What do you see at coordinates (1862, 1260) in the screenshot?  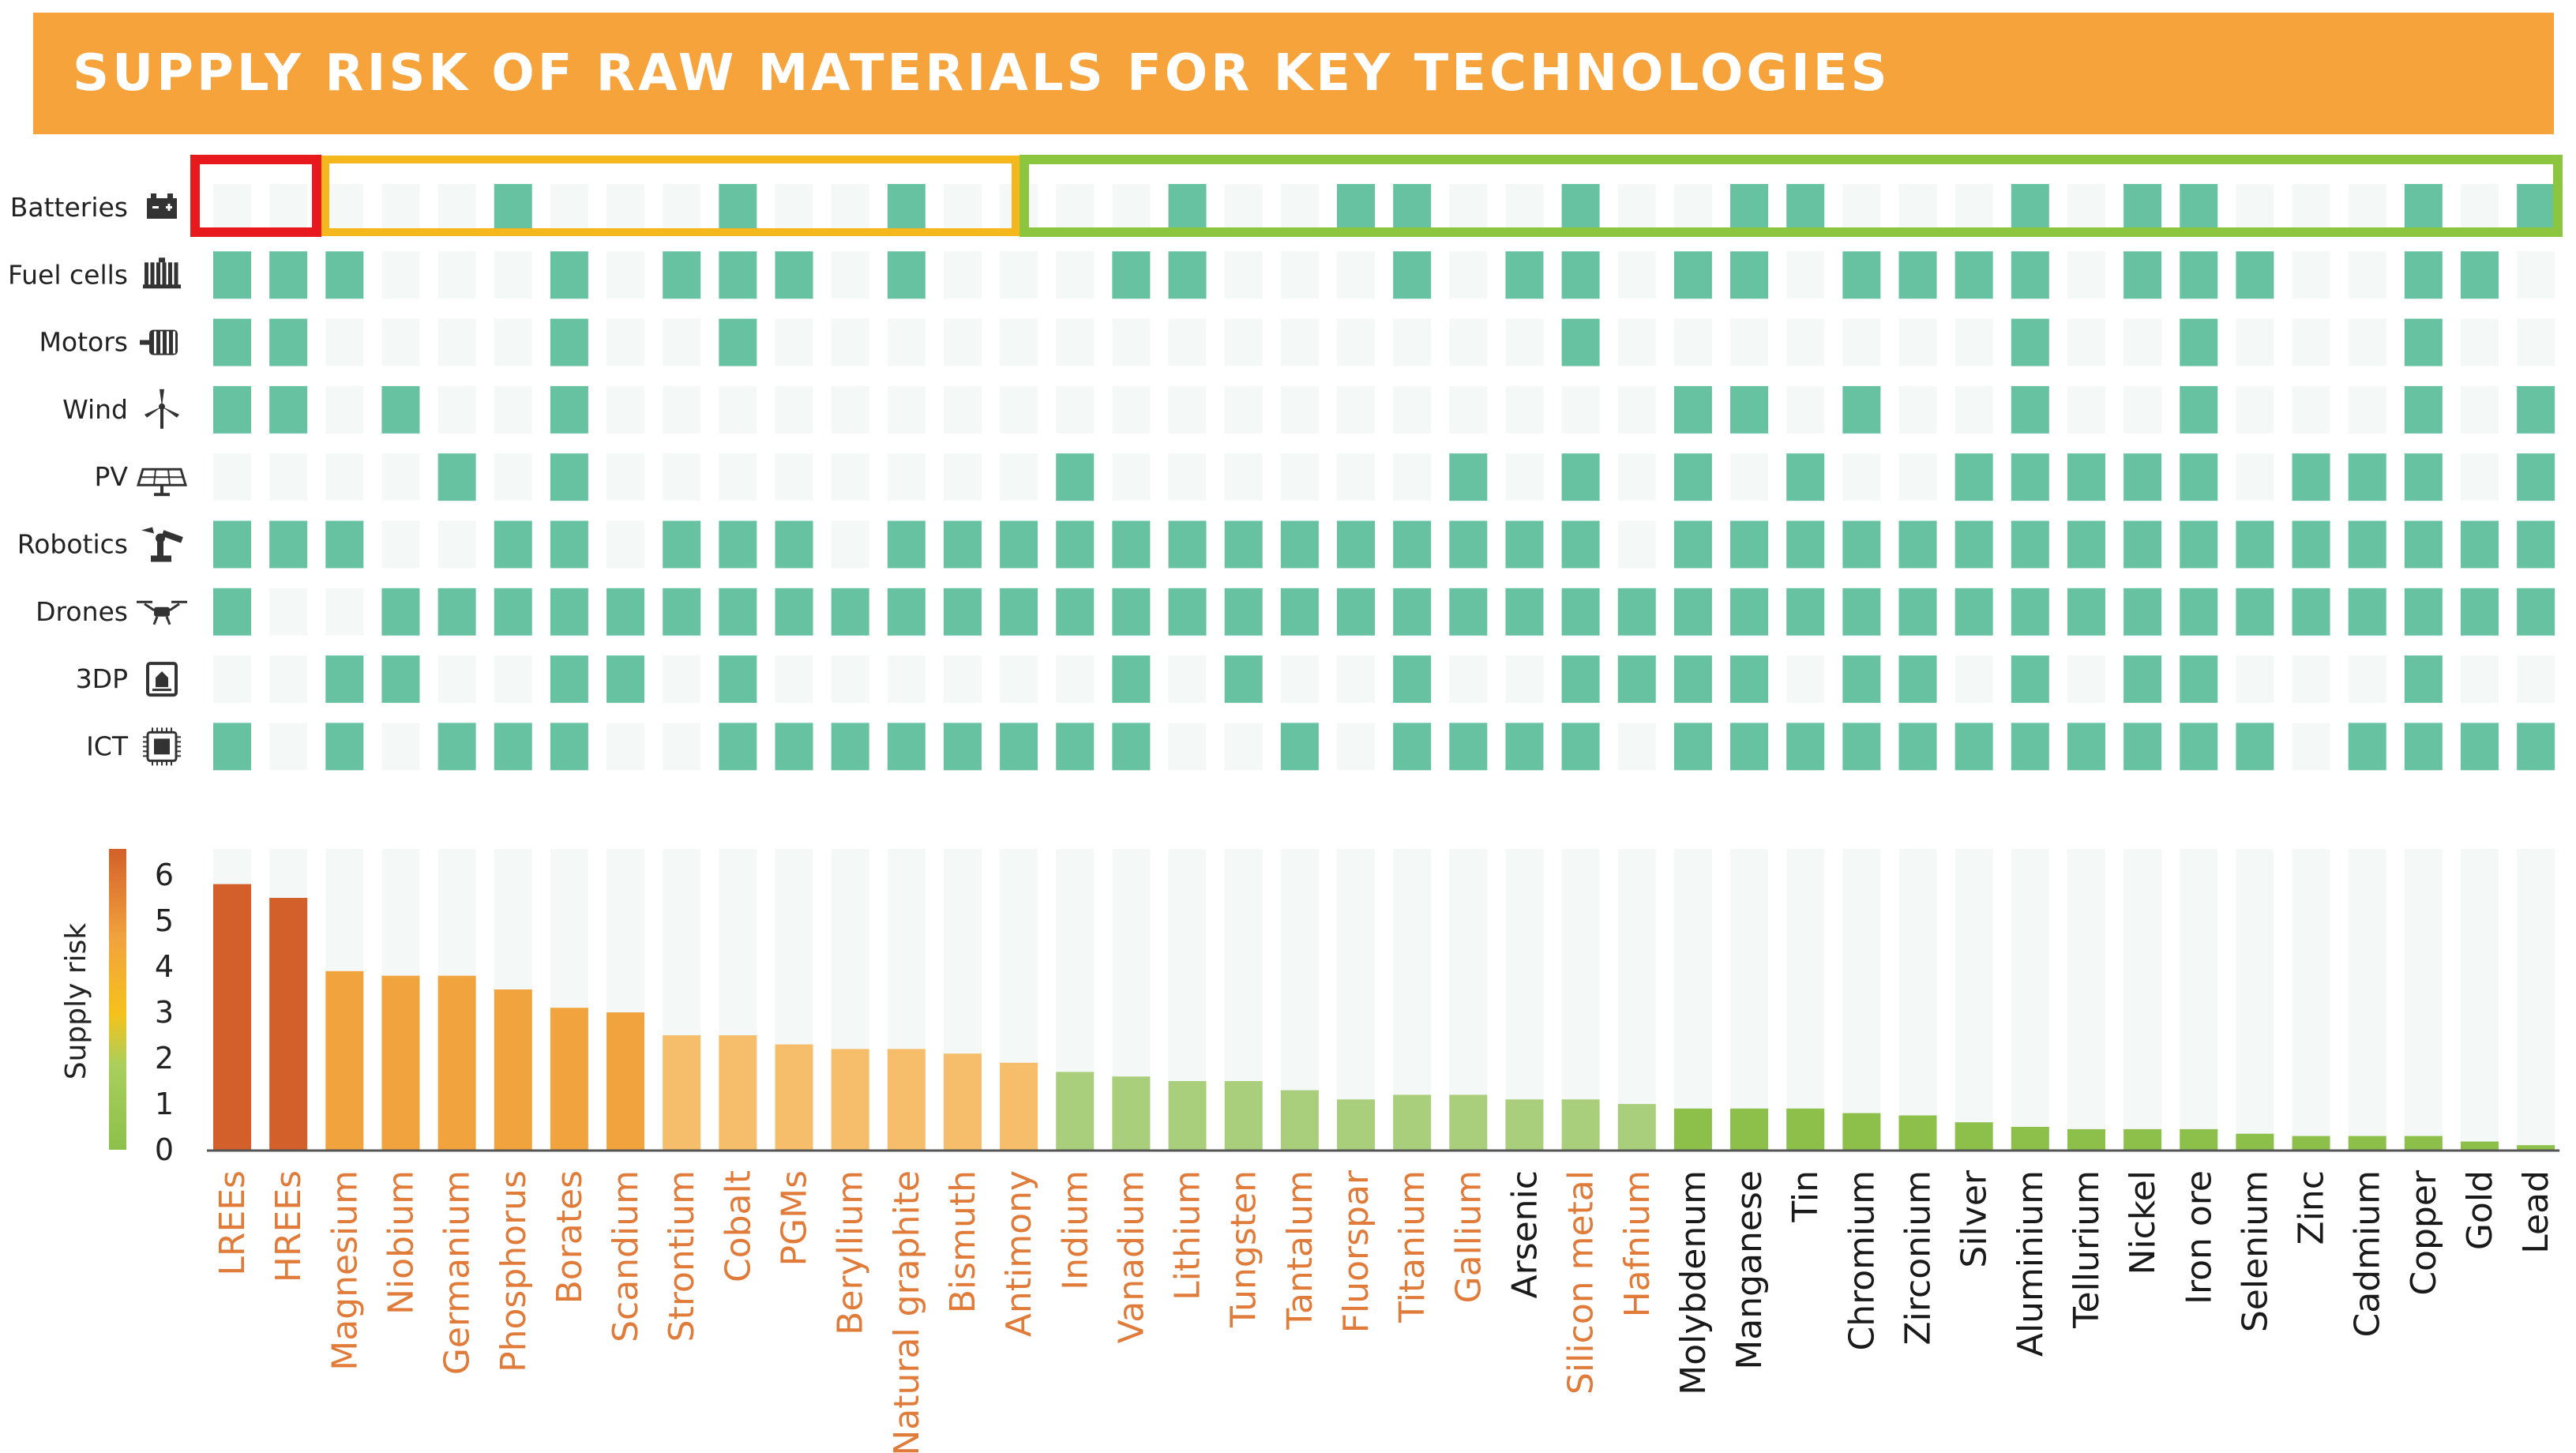 I see `x-tick-label-chromium: Chromium` at bounding box center [1862, 1260].